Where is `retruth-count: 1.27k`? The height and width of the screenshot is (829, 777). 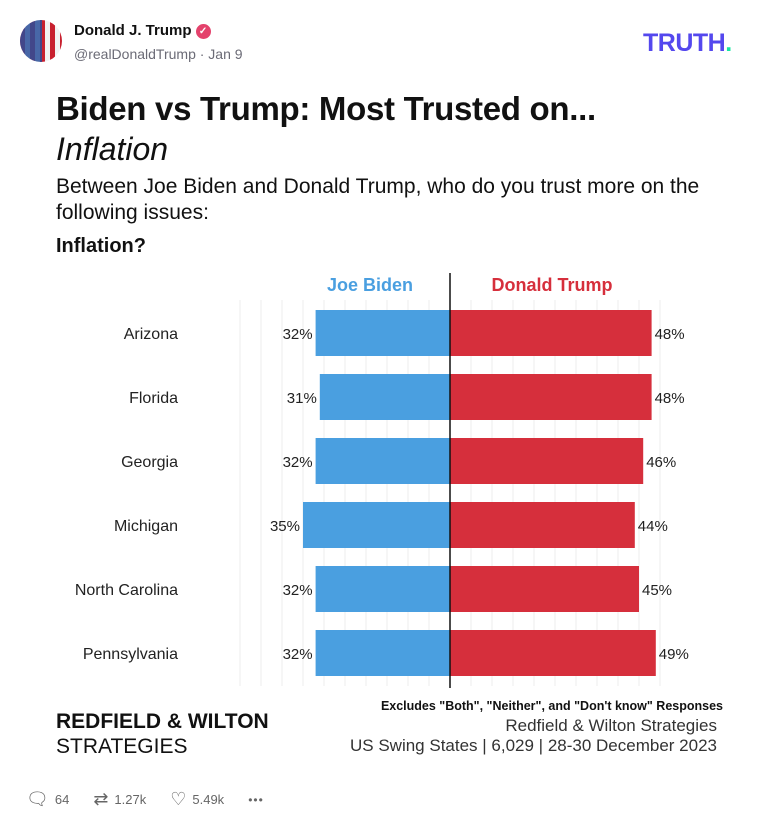
retruth-count: 1.27k is located at coordinates (130, 799).